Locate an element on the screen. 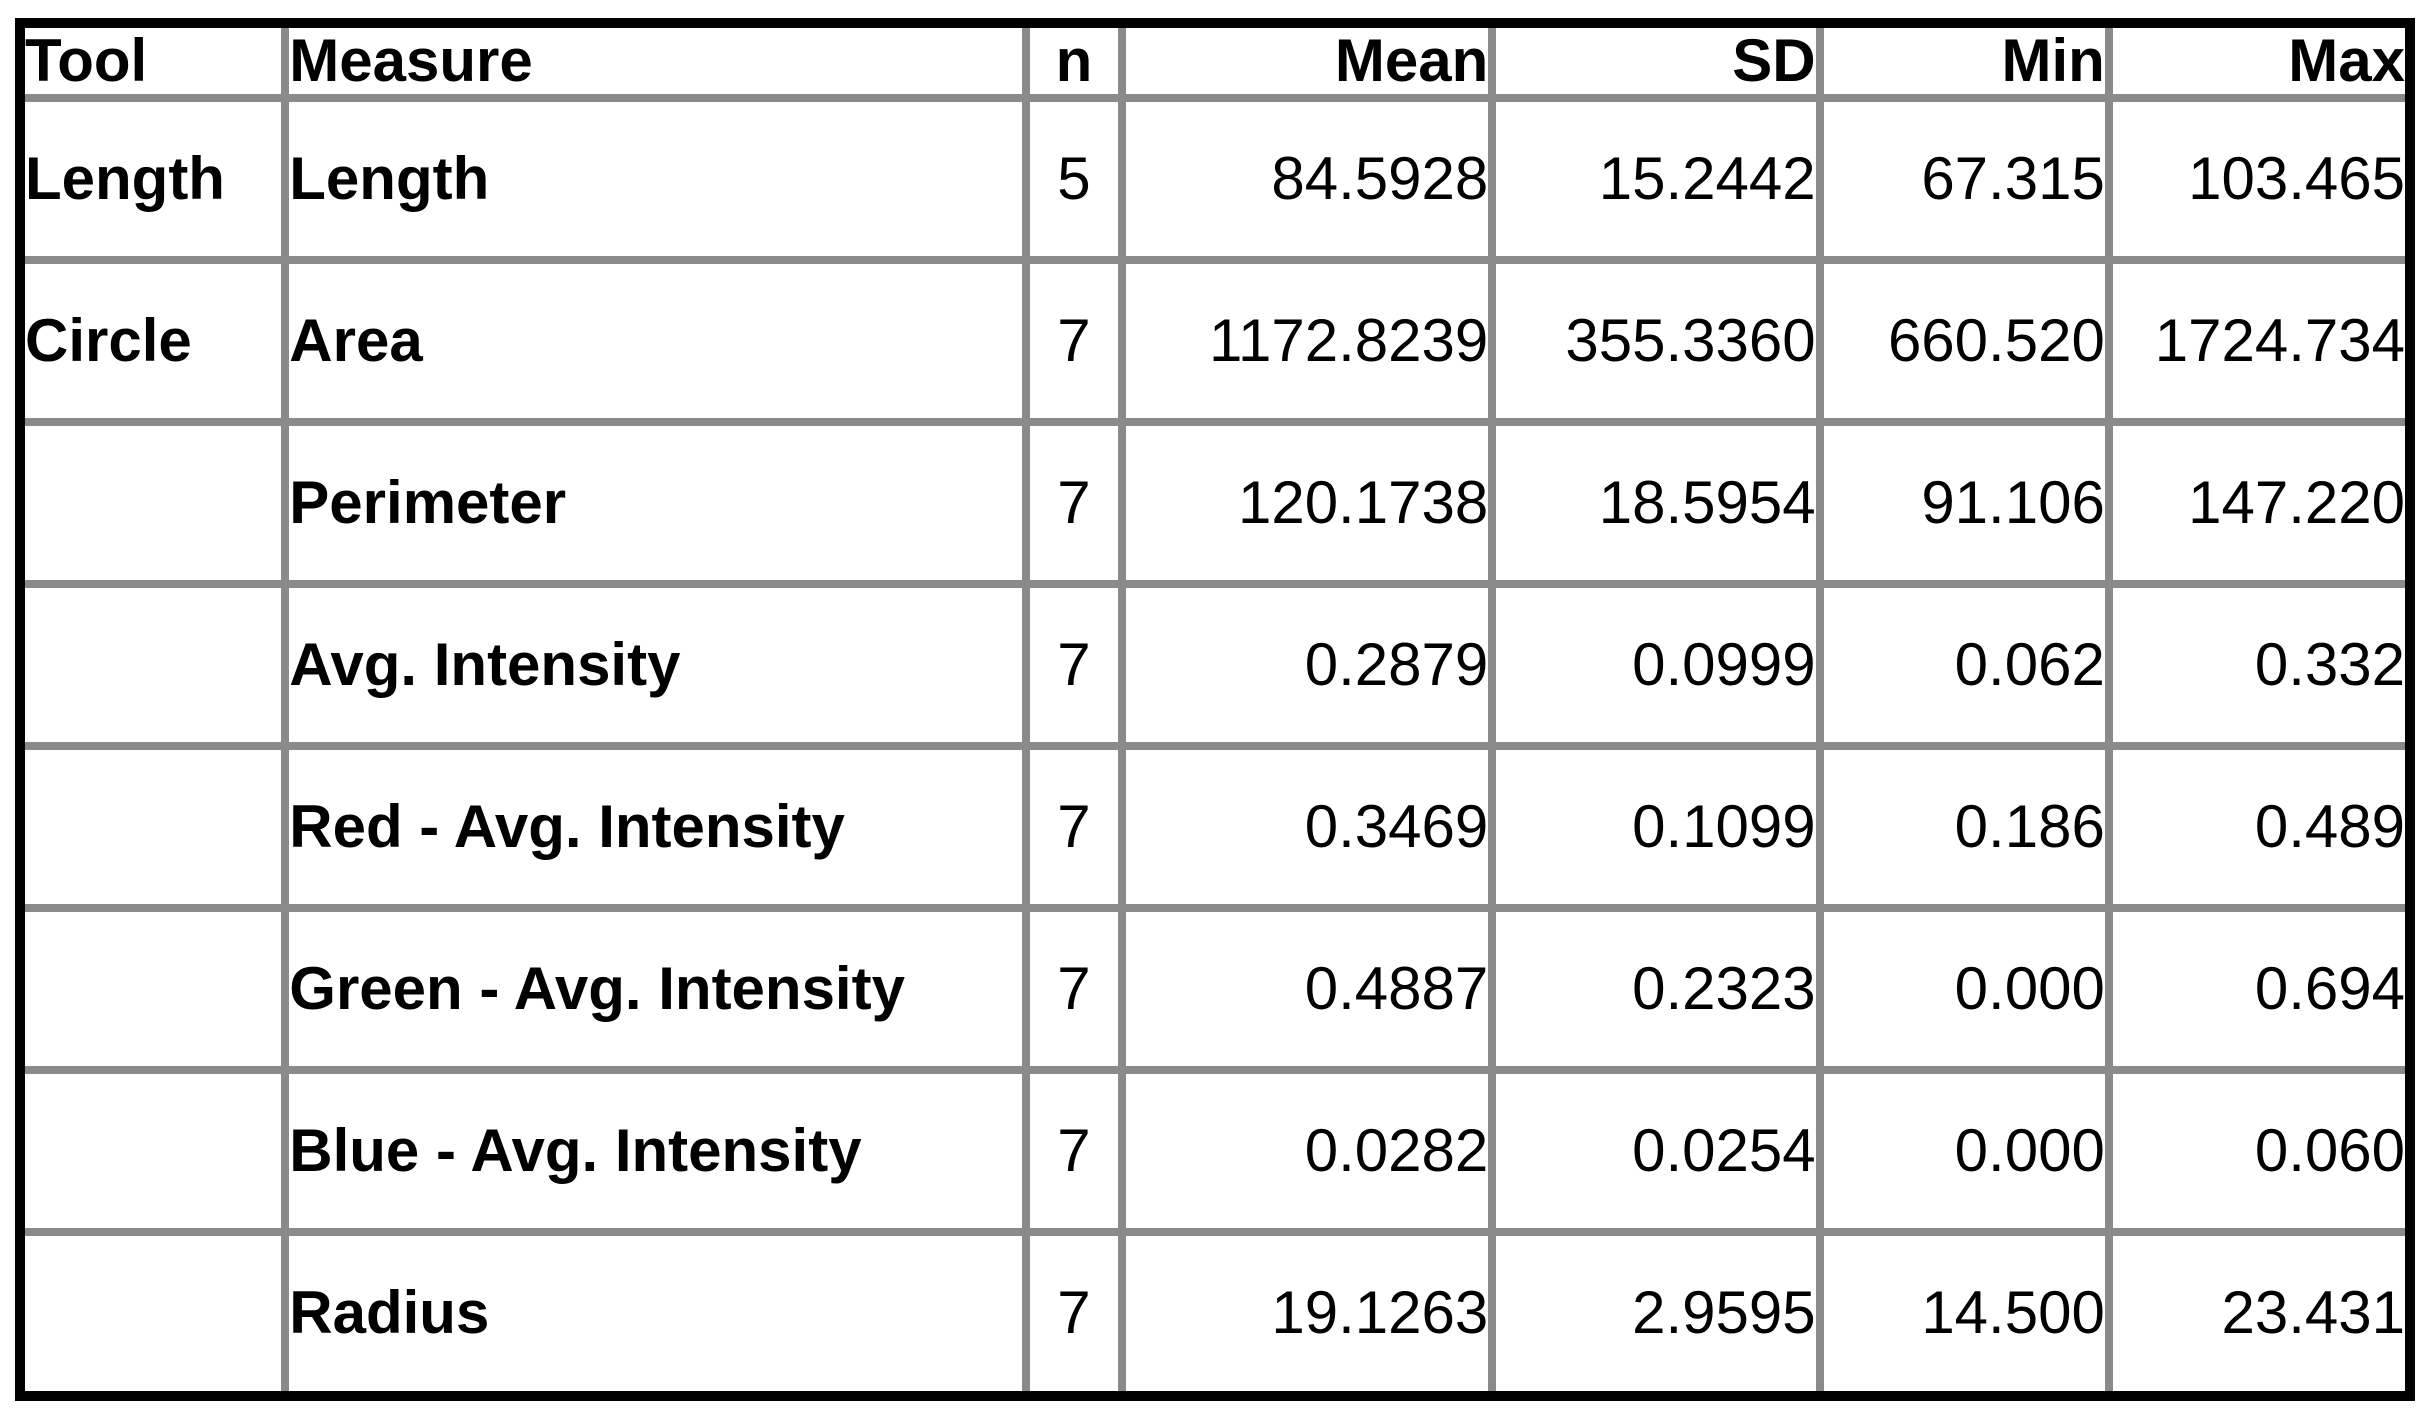 The image size is (2431, 1417). cell-measure: Avg. Intensity is located at coordinates (656, 664).